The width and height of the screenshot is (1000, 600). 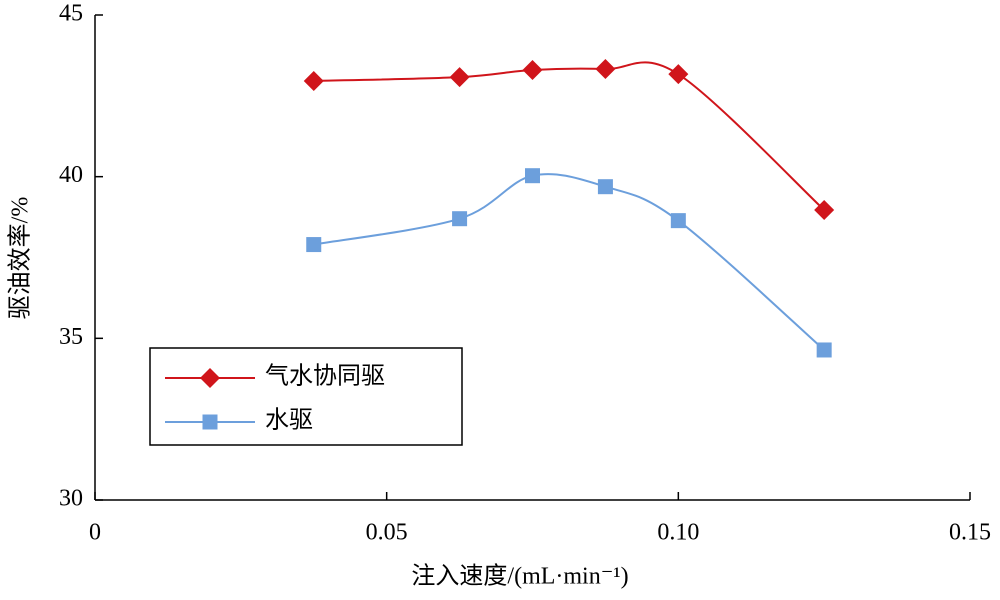 What do you see at coordinates (71, 175) in the screenshot?
I see `y-tick-label: 40` at bounding box center [71, 175].